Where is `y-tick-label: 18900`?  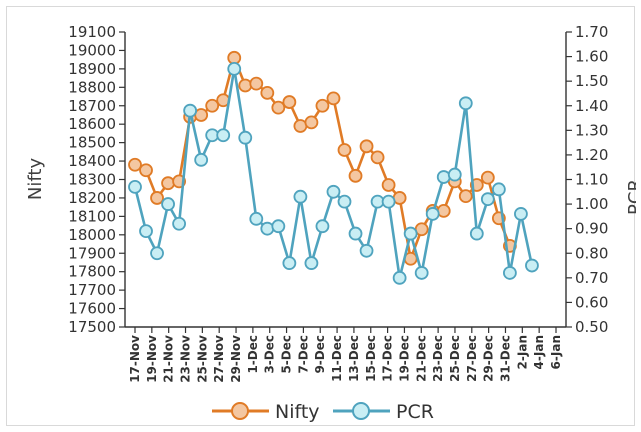
y-tick-label: 18900 is located at coordinates (92, 69).